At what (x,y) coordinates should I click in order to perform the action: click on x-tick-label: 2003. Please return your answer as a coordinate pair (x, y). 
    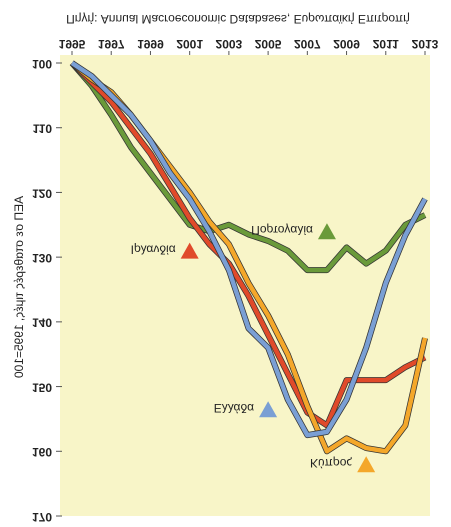
    Looking at the image, I should click on (229, 44).